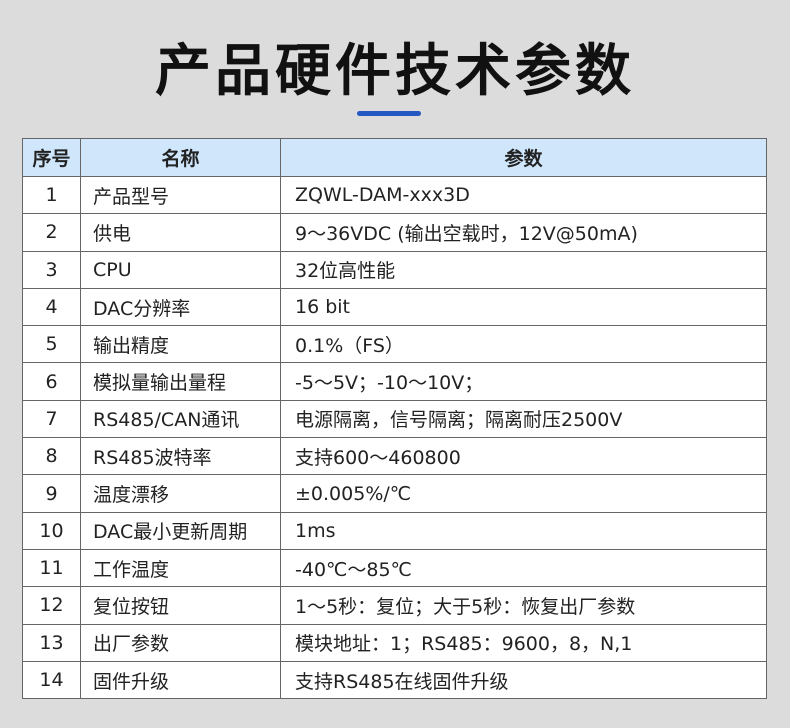  What do you see at coordinates (180, 530) in the screenshot?
I see `row-name: DAC最小更新周期` at bounding box center [180, 530].